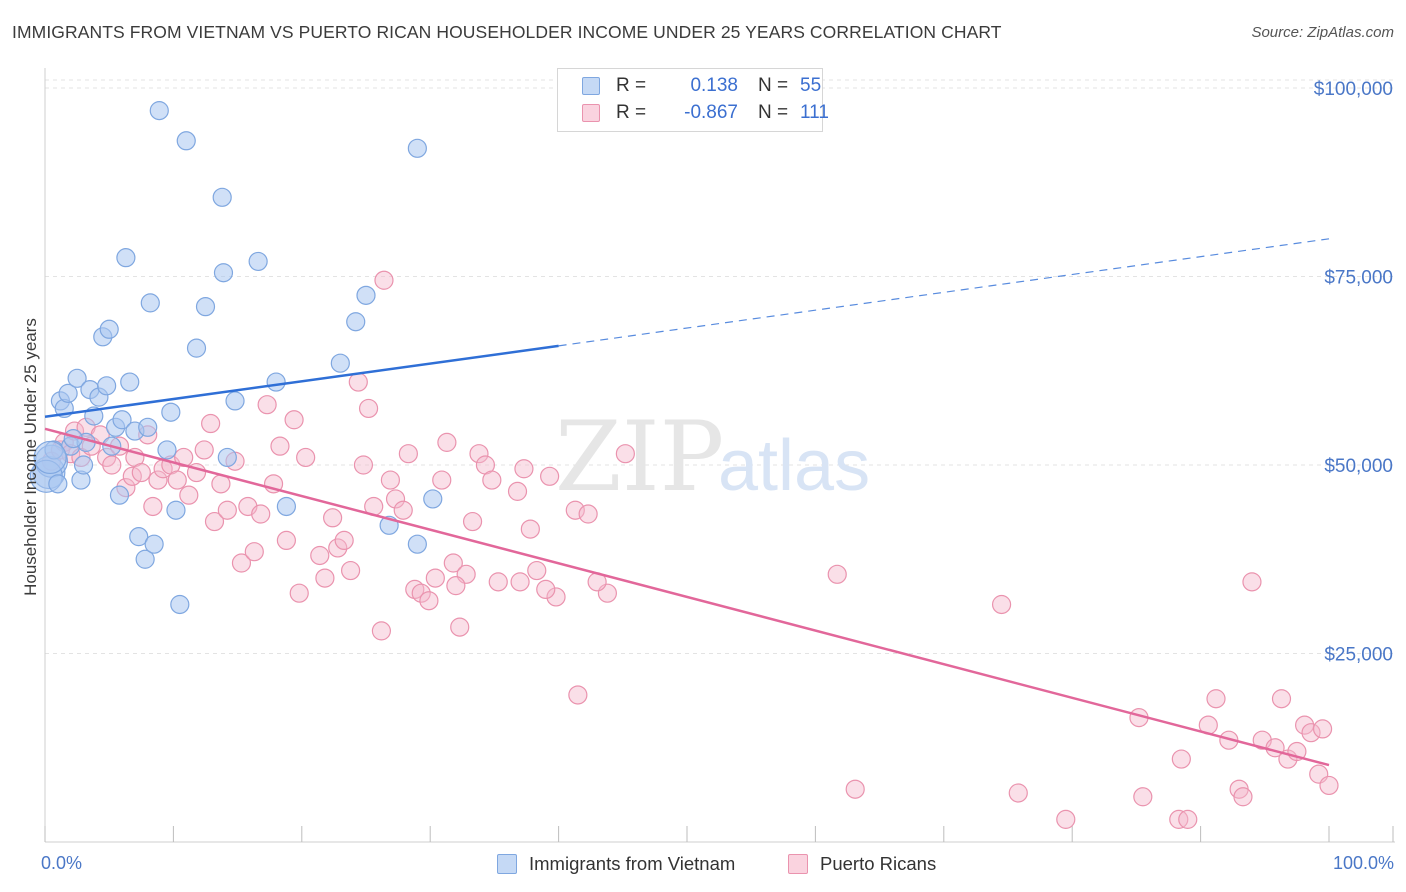 This screenshot has width=1406, height=892. I want to click on legend-n-value: 111, so click(814, 112).